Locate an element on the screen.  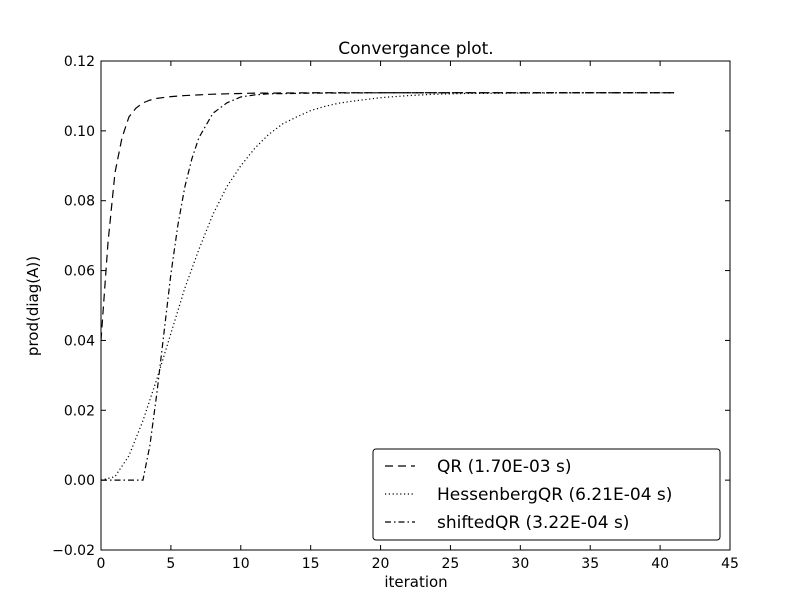
y-tick-label-0: −0.02 is located at coordinates (73, 551).